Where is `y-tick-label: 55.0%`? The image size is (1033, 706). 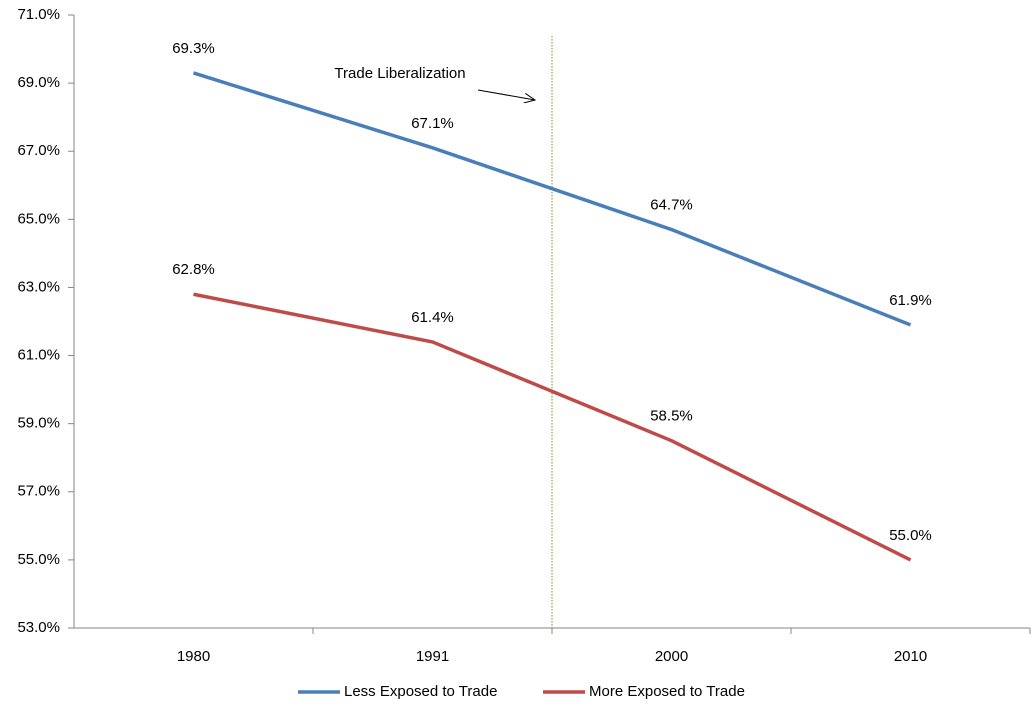
y-tick-label: 55.0% is located at coordinates (38, 559).